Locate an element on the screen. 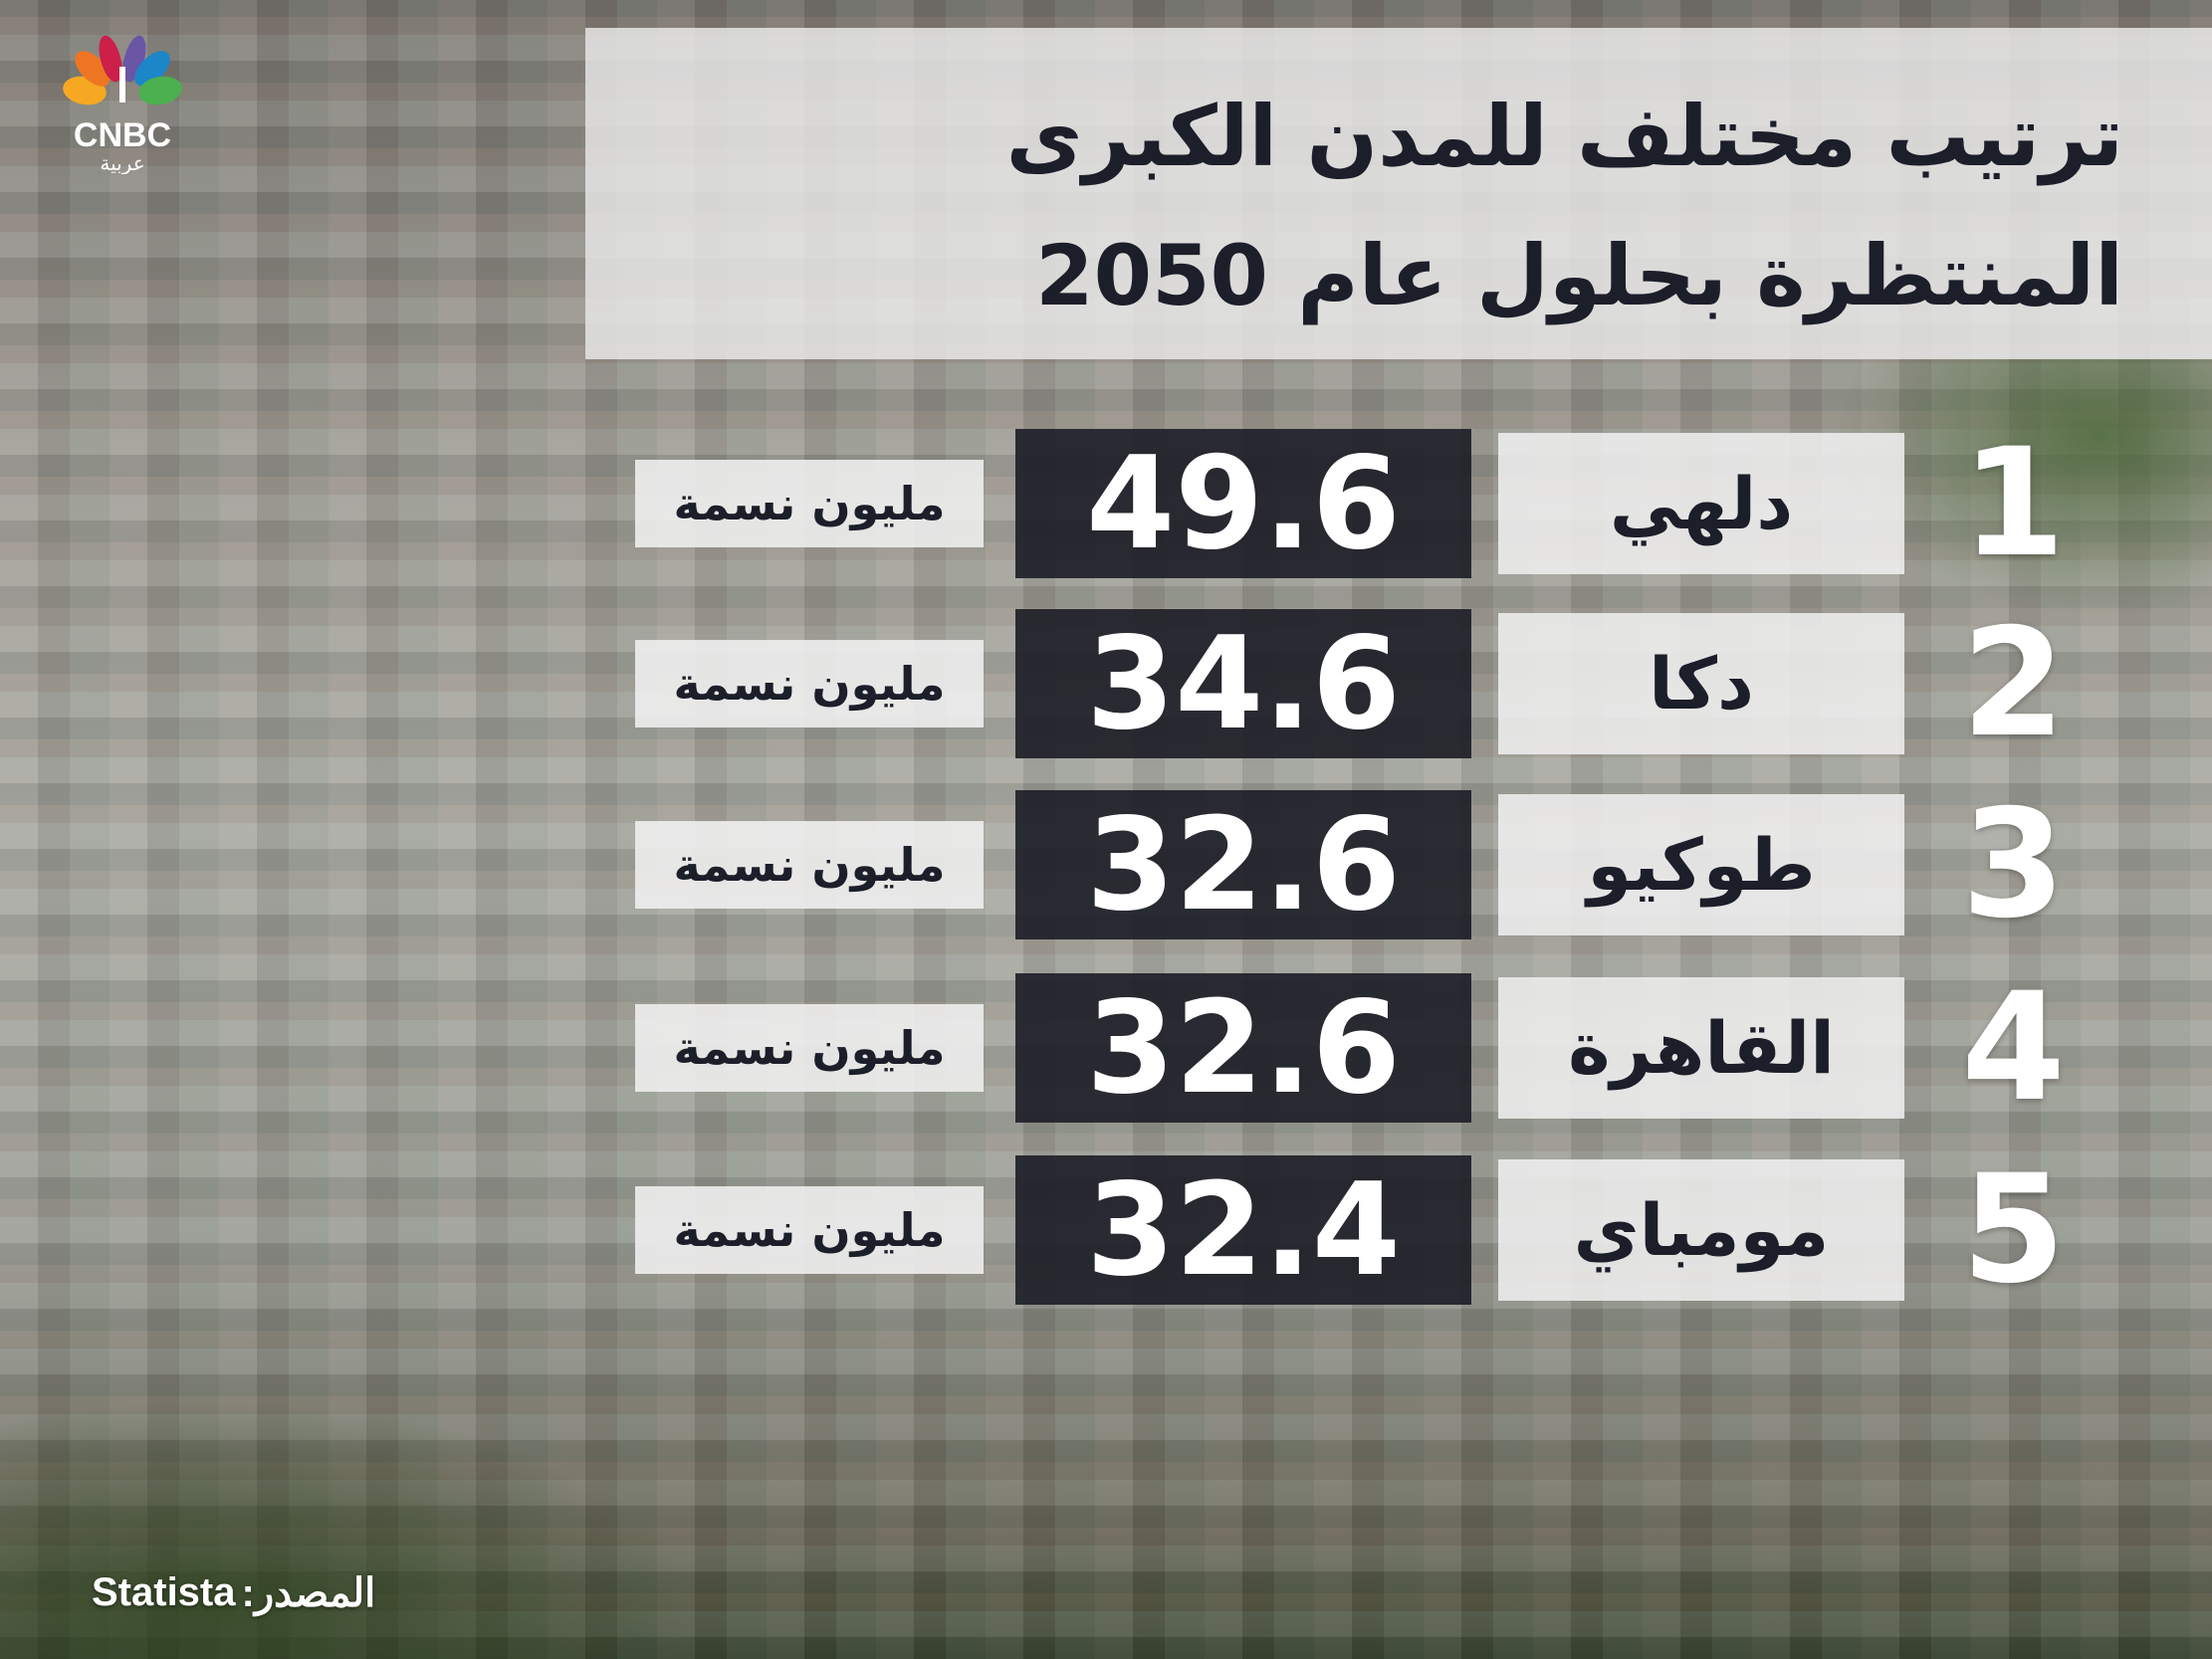 Image resolution: width=2212 pixels, height=1659 pixels. source-name: Statista is located at coordinates (164, 1592).